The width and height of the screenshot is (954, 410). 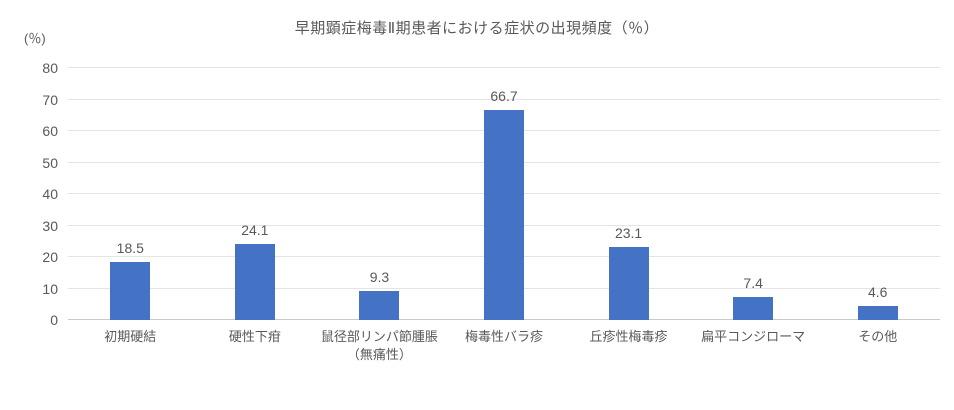 What do you see at coordinates (50, 257) in the screenshot?
I see `y-tick-label: 20` at bounding box center [50, 257].